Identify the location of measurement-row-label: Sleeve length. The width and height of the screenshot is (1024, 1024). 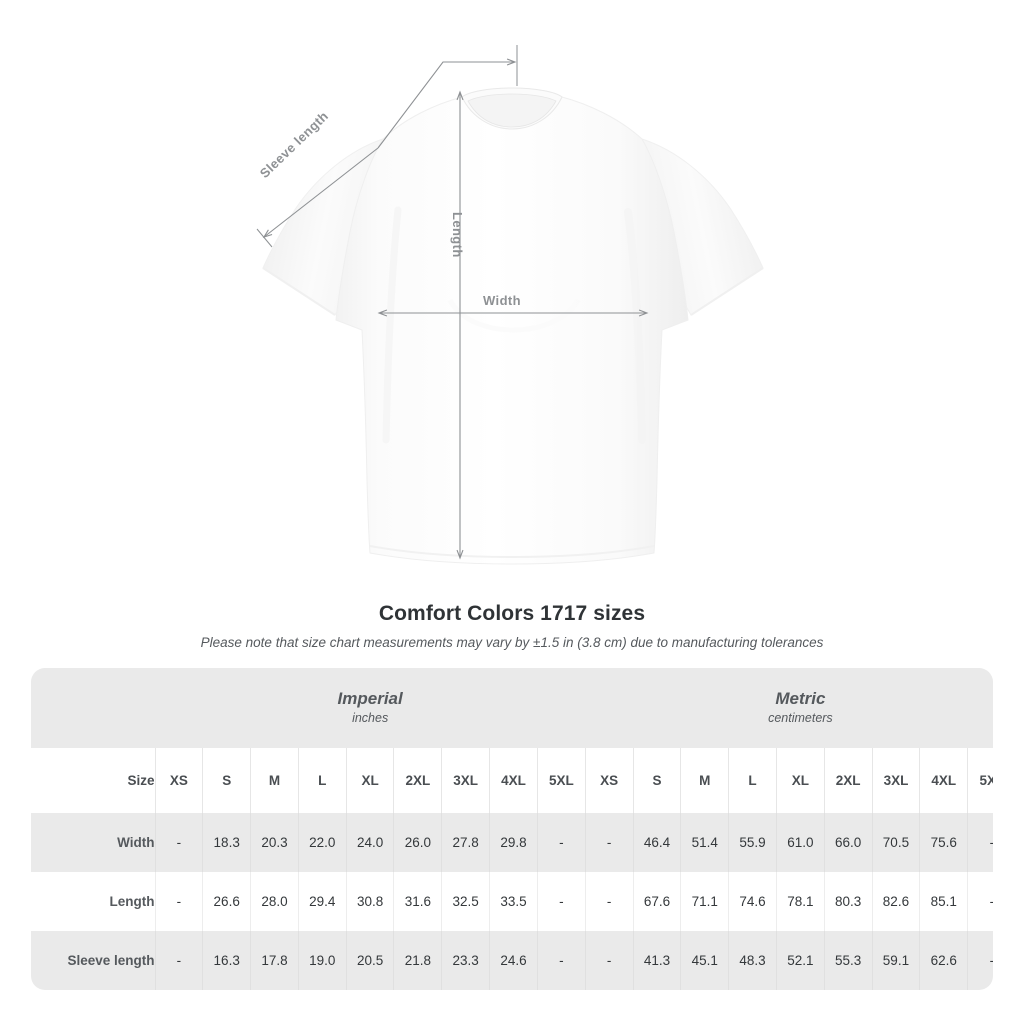
(93, 960).